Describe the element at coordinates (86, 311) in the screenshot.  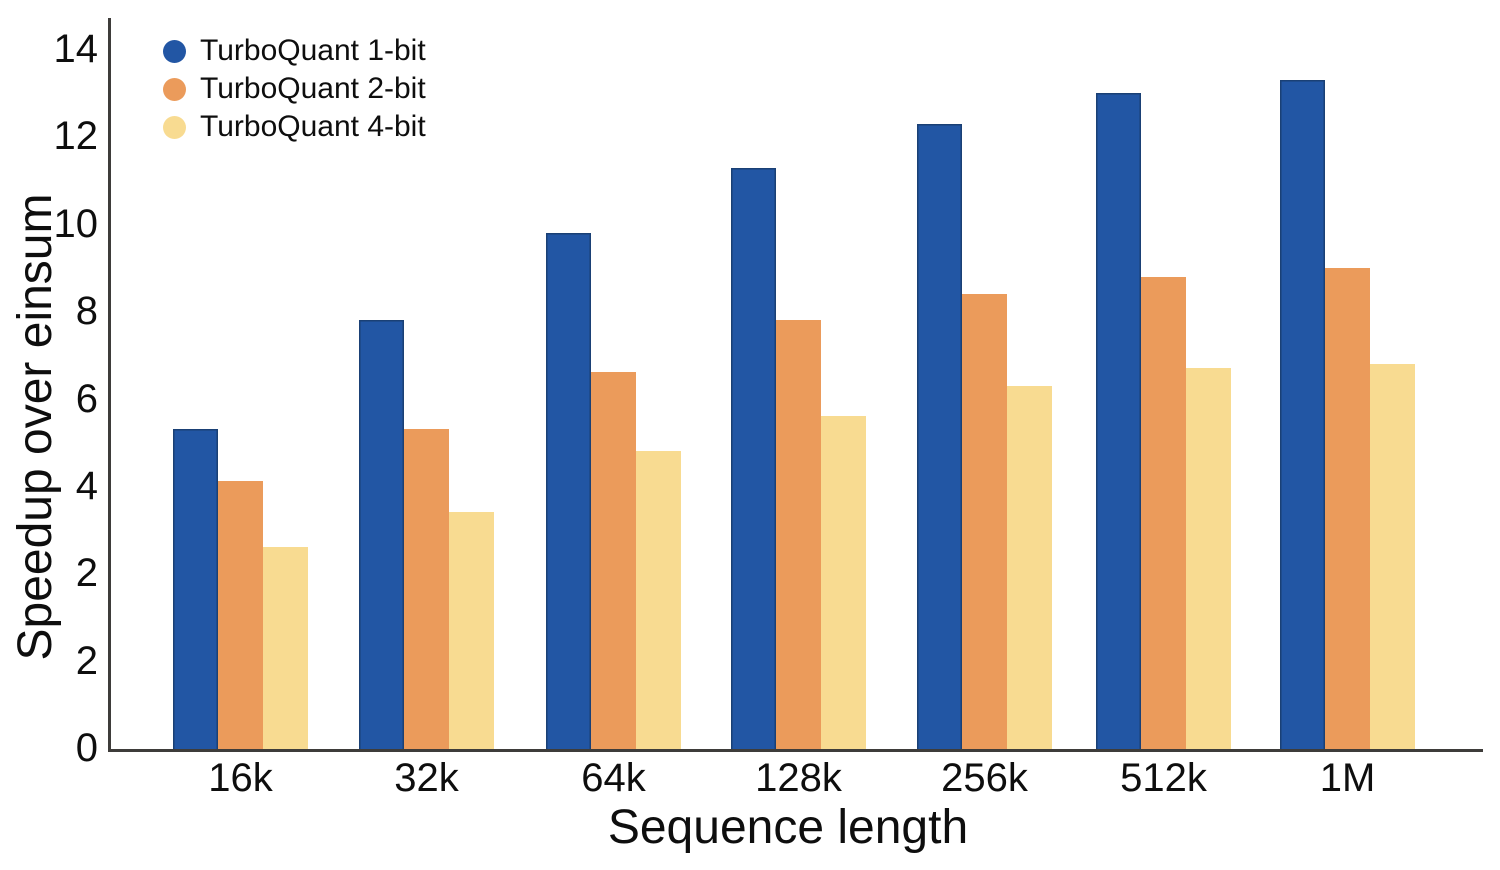
I see `y-tick-label: 8` at that location.